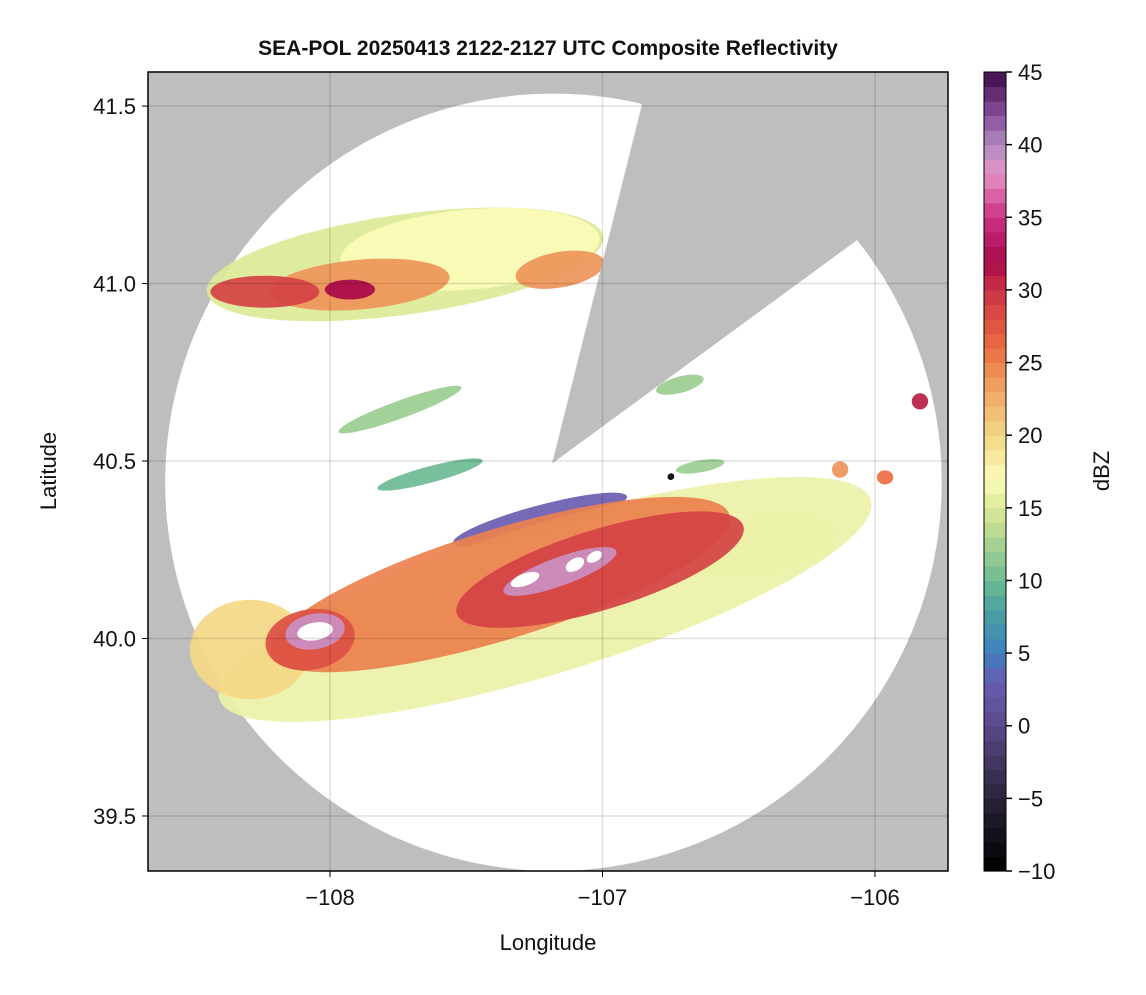 Image resolution: width=1146 pixels, height=995 pixels. Describe the element at coordinates (265, 291) in the screenshot. I see `echo-north-band-west-core` at that location.